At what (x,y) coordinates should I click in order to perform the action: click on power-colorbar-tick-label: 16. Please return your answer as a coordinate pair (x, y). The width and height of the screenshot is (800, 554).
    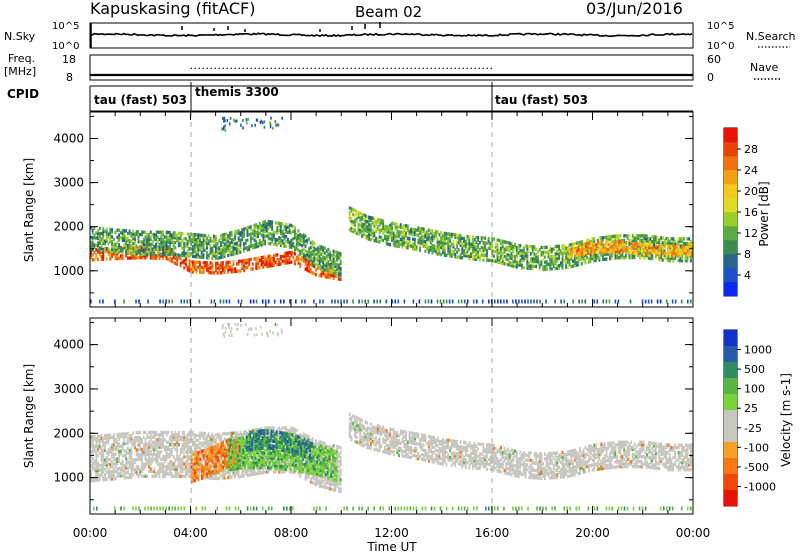
    Looking at the image, I should click on (751, 212).